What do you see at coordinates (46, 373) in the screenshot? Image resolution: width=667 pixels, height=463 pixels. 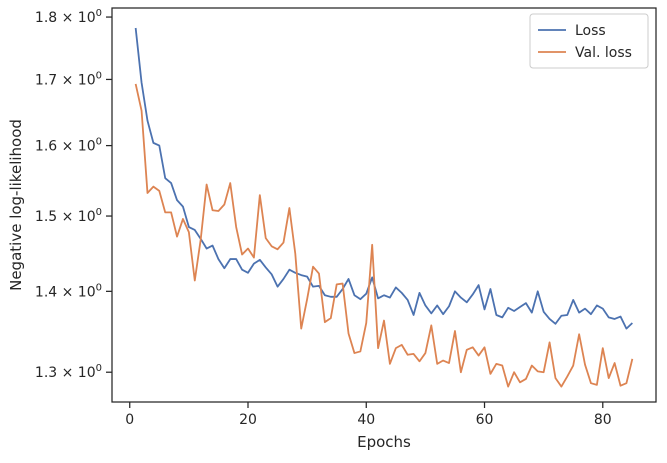 I see `y-tick-base: 1.3` at bounding box center [46, 373].